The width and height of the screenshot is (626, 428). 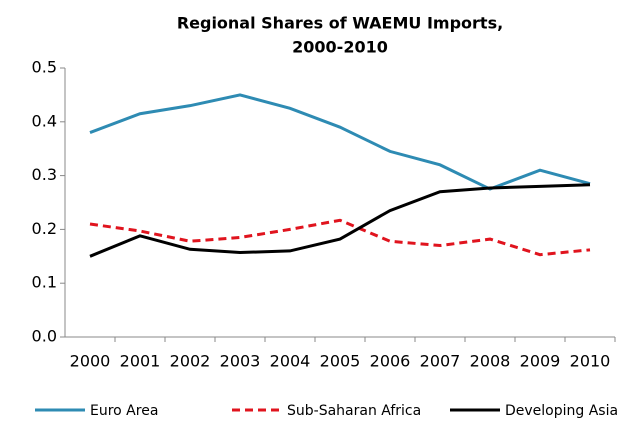 I want to click on x-tick-label: 2005, so click(x=340, y=361).